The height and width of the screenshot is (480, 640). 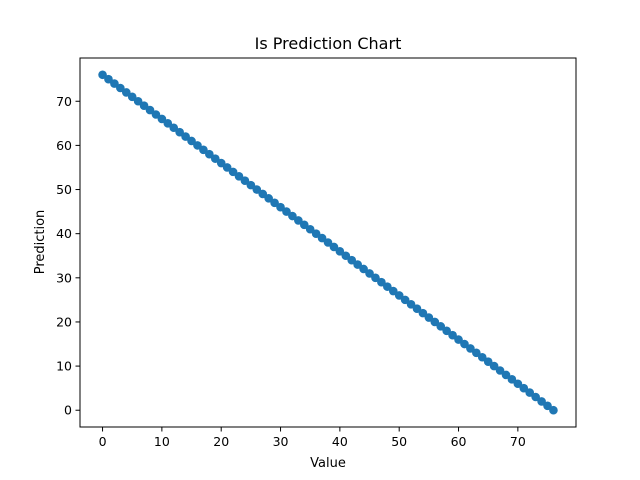 I want to click on y-axis-label: Prediction, so click(x=40, y=242).